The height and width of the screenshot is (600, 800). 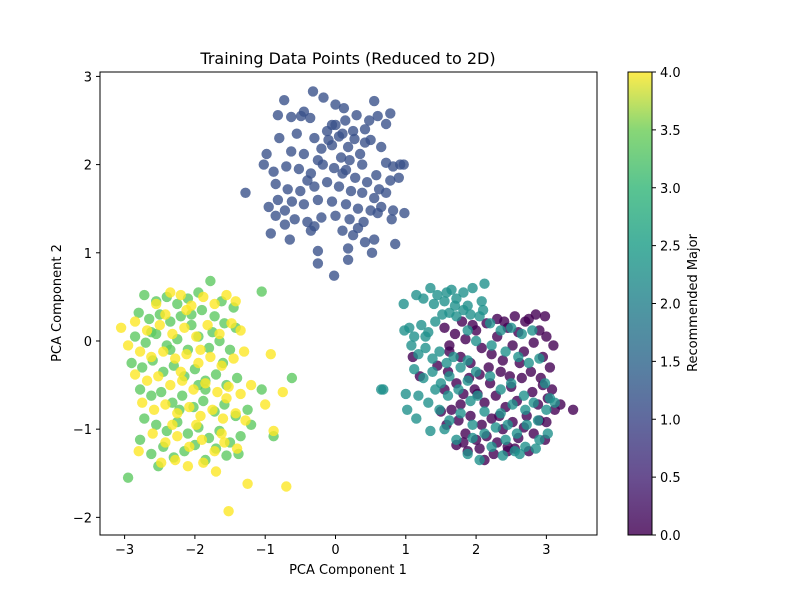 What do you see at coordinates (335, 550) in the screenshot?
I see `x-tick-label: 0` at bounding box center [335, 550].